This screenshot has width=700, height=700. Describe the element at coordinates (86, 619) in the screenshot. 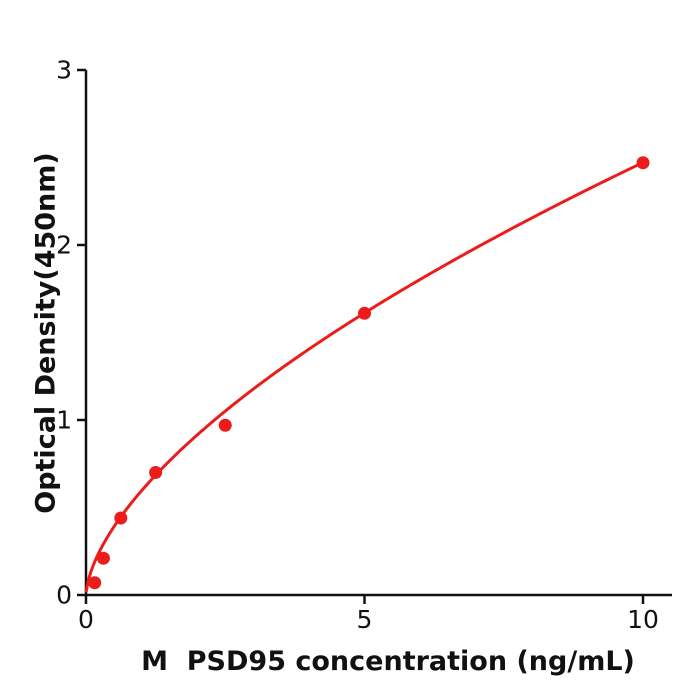

I see `x-tick-label: 0` at that location.